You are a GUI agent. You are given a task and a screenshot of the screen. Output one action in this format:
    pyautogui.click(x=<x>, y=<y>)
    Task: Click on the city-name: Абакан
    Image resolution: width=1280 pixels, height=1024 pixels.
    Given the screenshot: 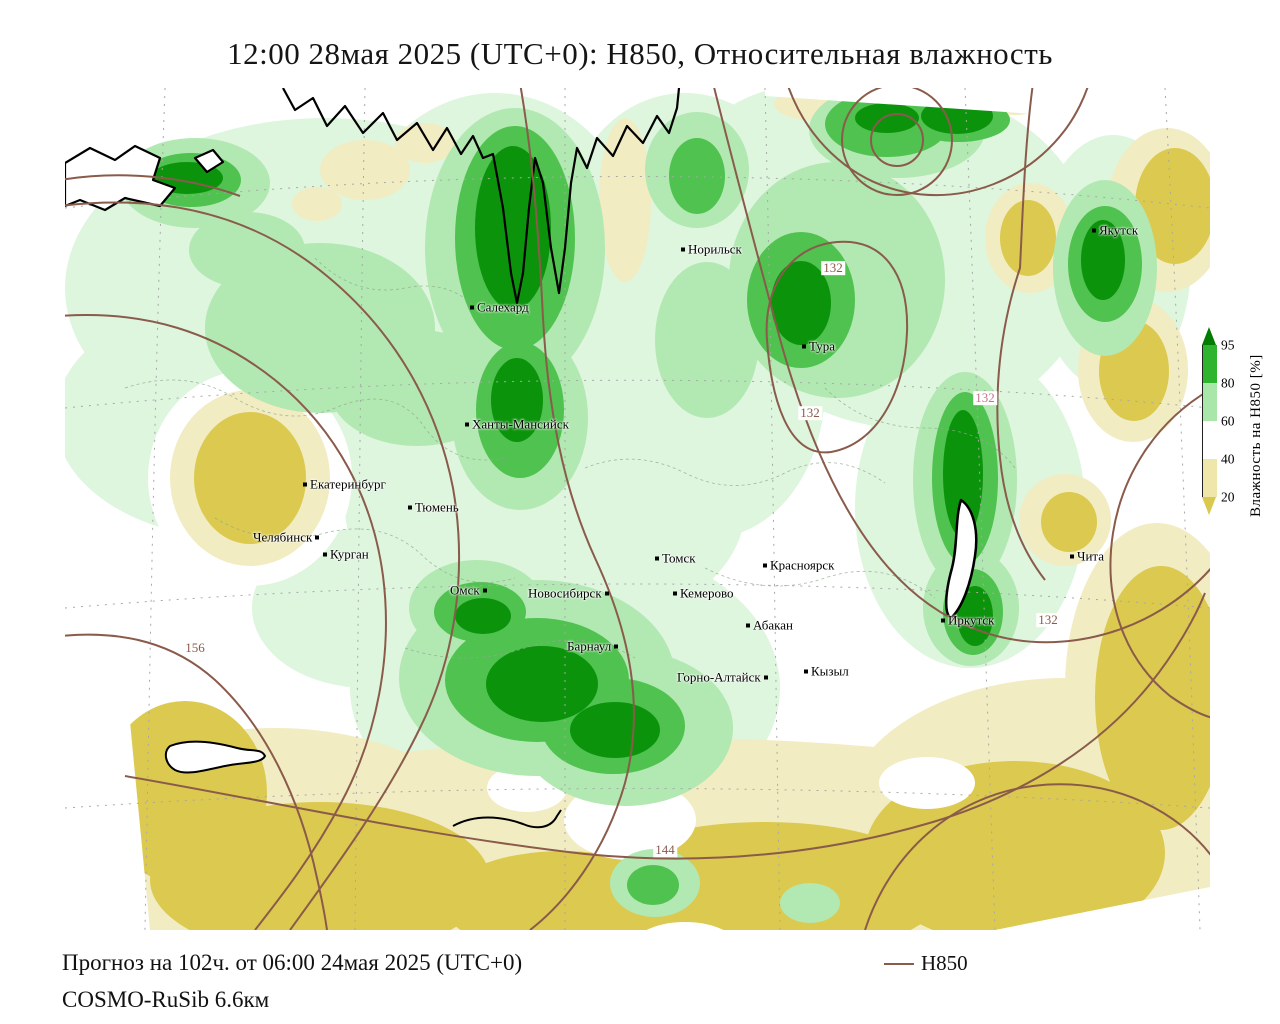 What is the action you would take?
    pyautogui.click(x=773, y=625)
    